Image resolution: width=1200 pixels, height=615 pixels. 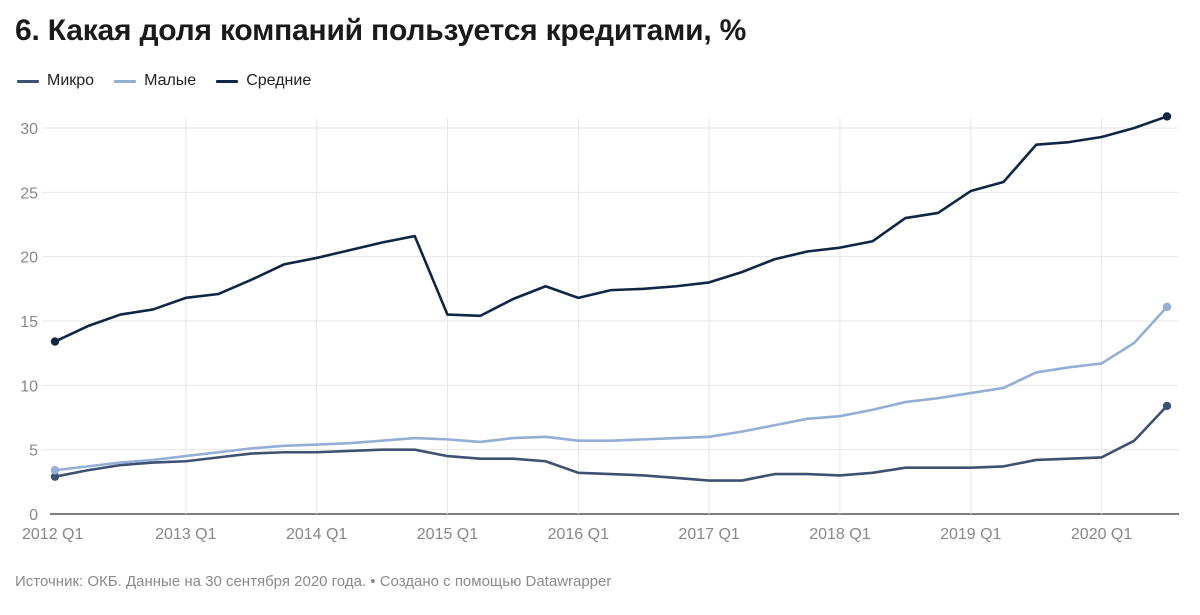 I want to click on legend-item-small: Малые, so click(x=155, y=81).